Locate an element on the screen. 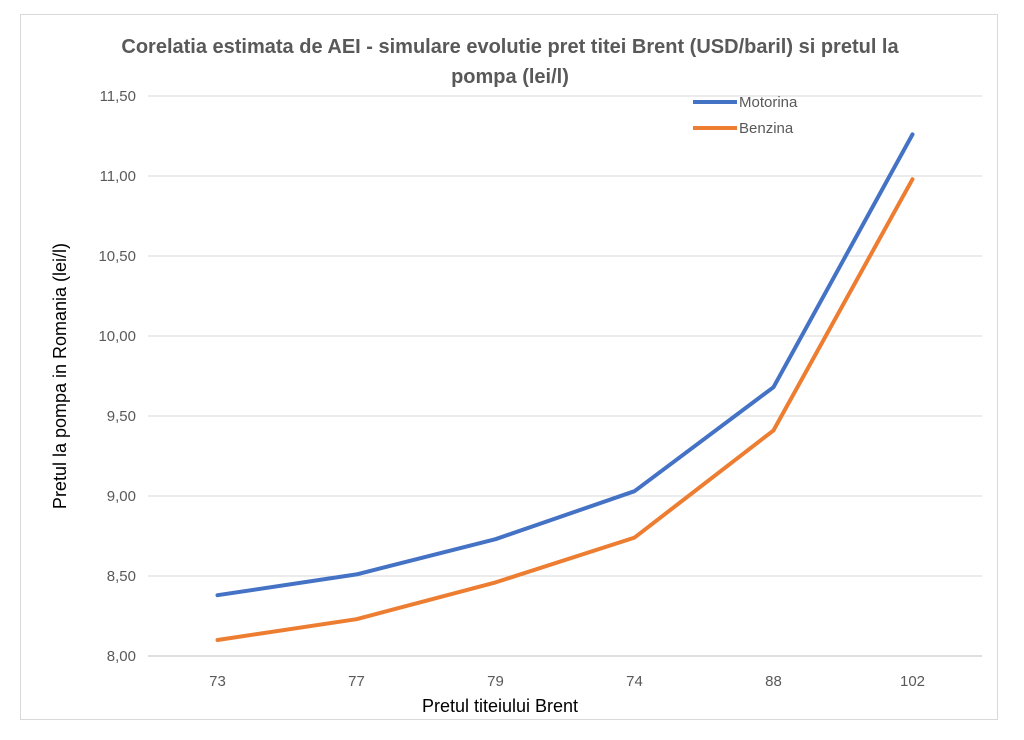 The image size is (1024, 740). y-tick-label: 9,00 is located at coordinates (121, 496).